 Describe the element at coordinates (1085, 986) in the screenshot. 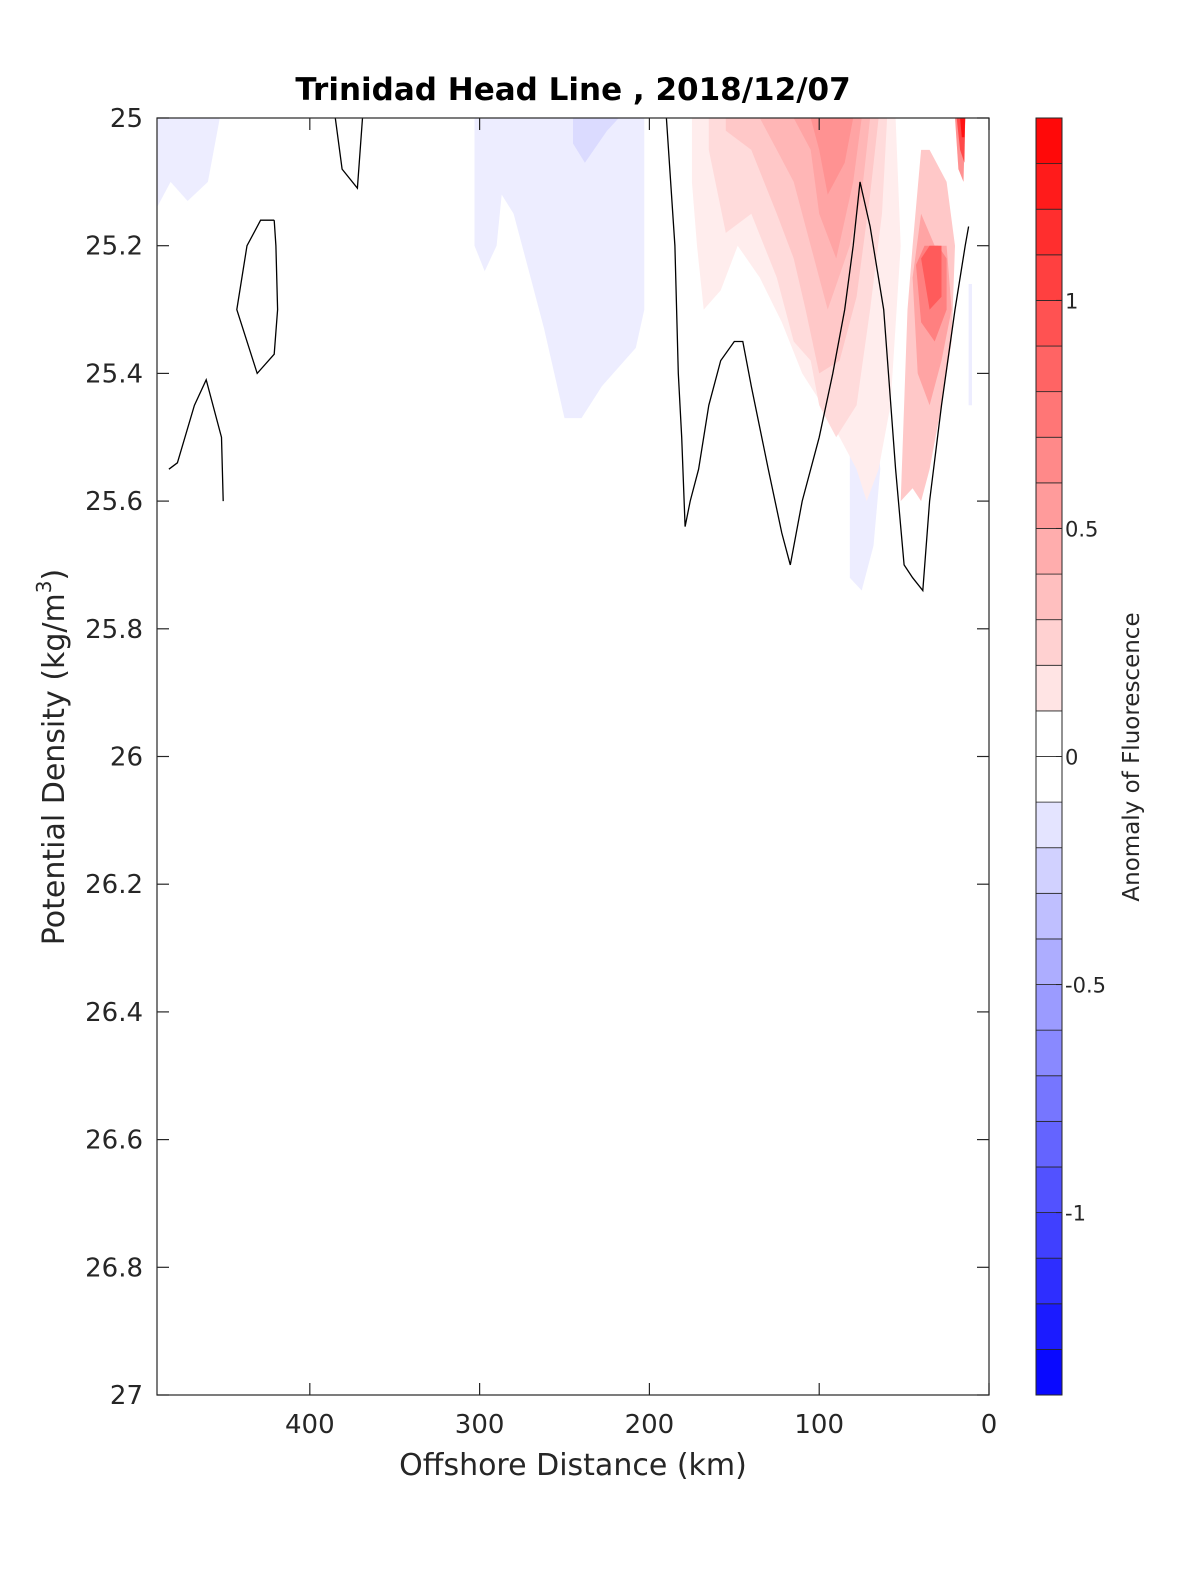

I see `colorbar-tick-label: -0.5` at that location.